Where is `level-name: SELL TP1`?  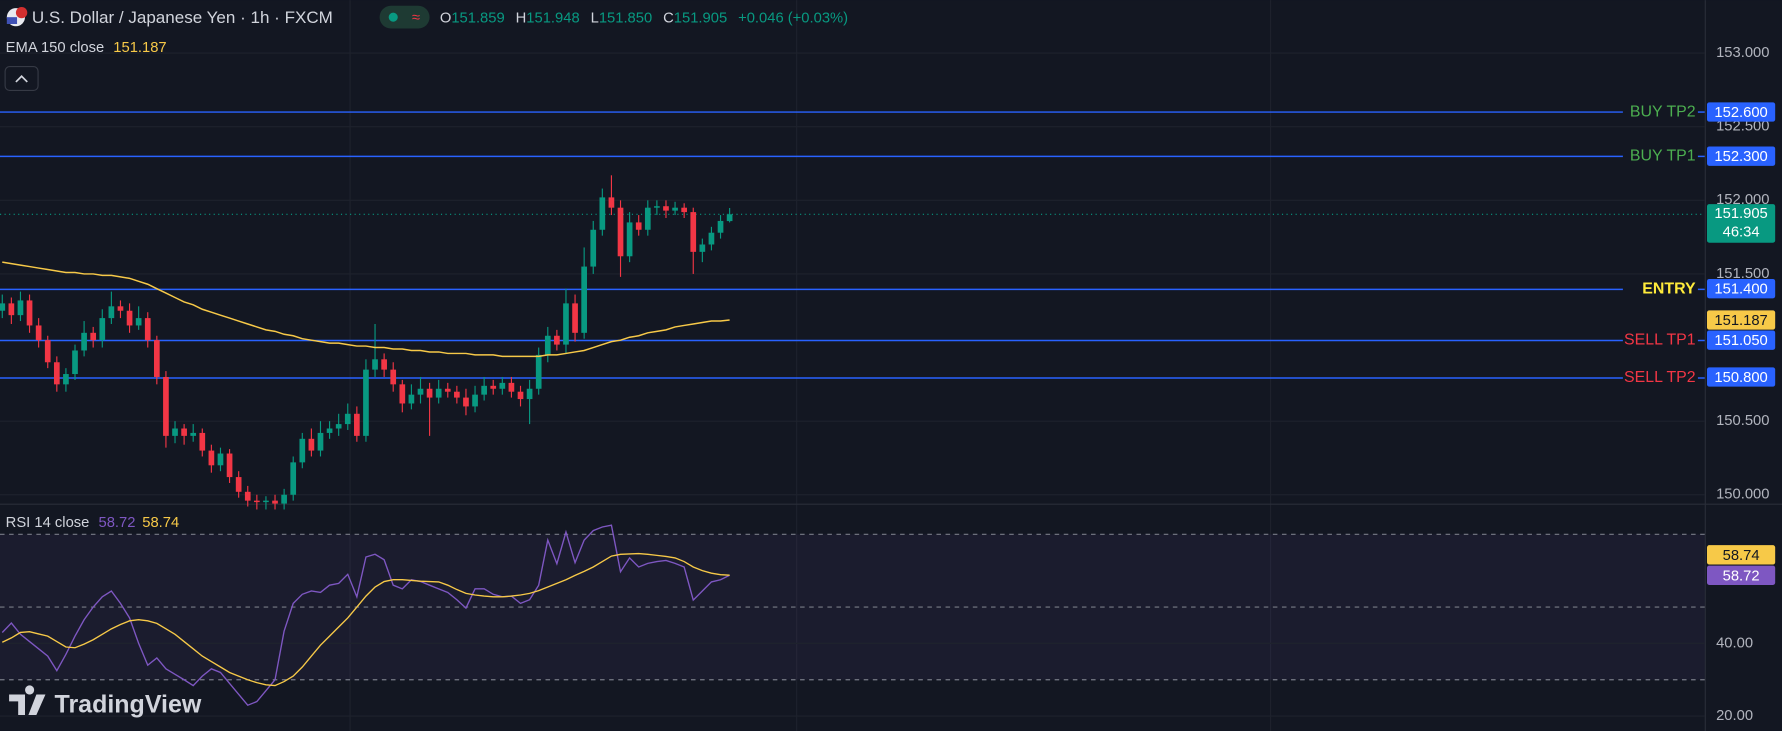
level-name: SELL TP1 is located at coordinates (1660, 340).